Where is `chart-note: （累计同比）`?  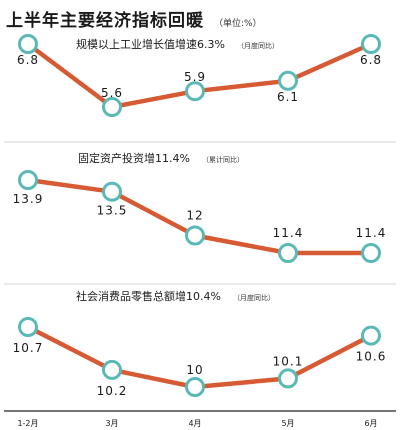 chart-note: （累计同比） is located at coordinates (223, 159).